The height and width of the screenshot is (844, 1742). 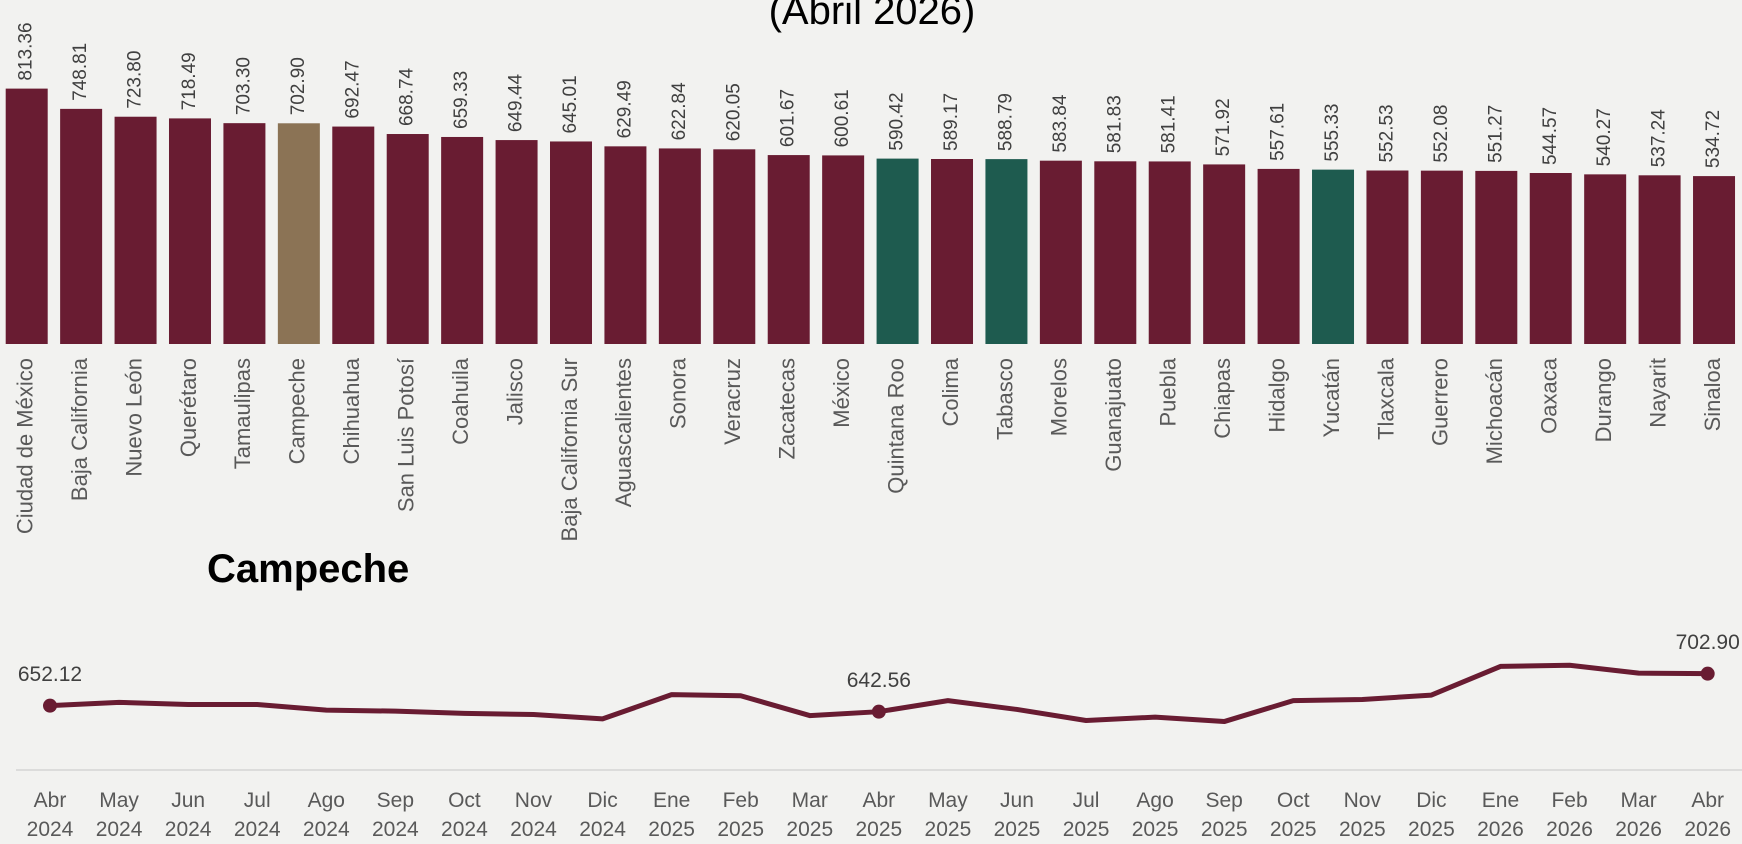 What do you see at coordinates (1549, 395) in the screenshot?
I see `x-tick-label: Oaxaca` at bounding box center [1549, 395].